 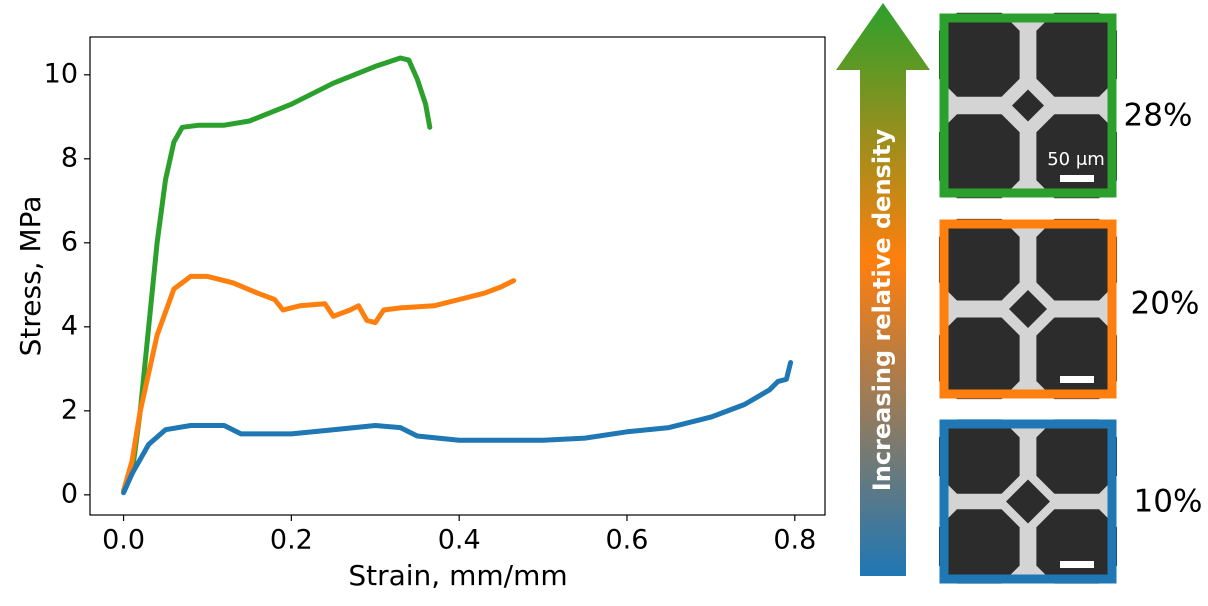 I want to click on x-tick-label: 0.6, so click(x=627, y=540).